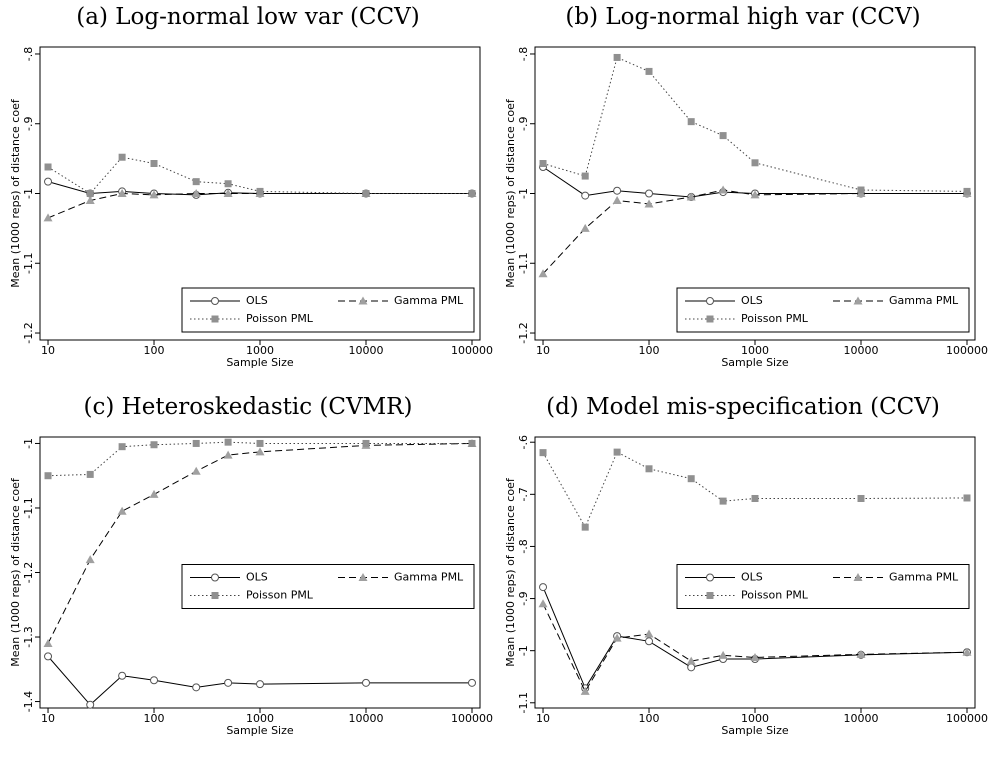  Describe the element at coordinates (248, 407) in the screenshot. I see `chart-title: (c) Heteroskedastic (CVMR)` at that location.